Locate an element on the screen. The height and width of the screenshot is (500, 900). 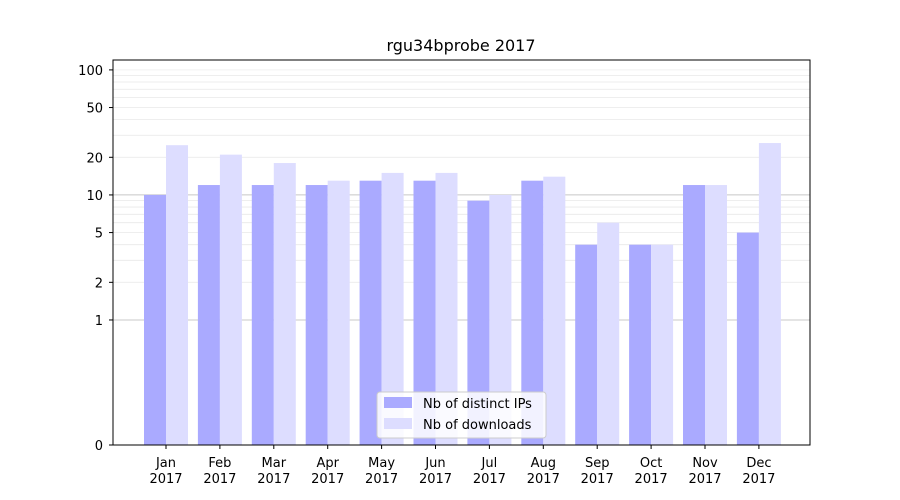
legend: Nb of distinct IPs Nb of downloads is located at coordinates (461, 415).